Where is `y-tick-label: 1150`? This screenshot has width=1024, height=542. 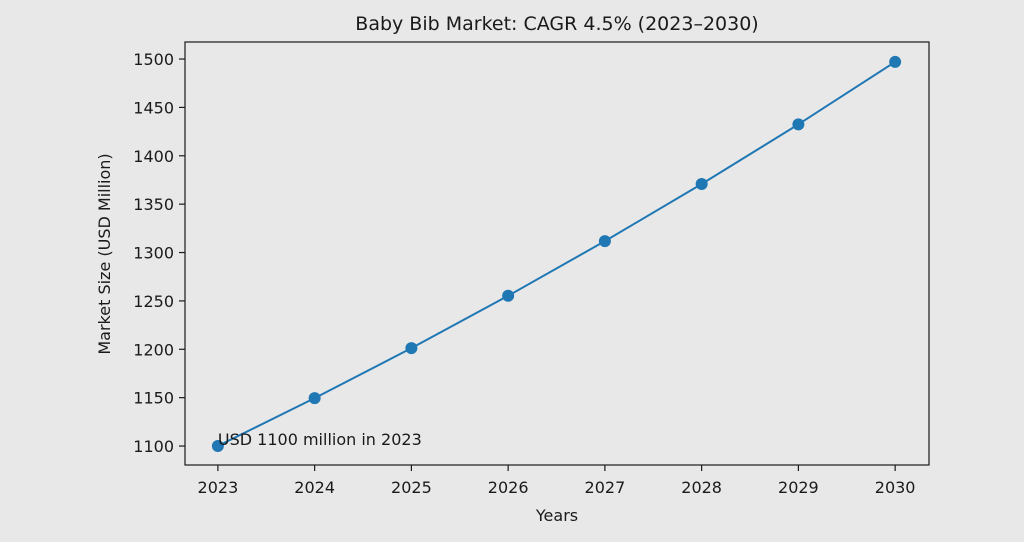 y-tick-label: 1150 is located at coordinates (153, 398).